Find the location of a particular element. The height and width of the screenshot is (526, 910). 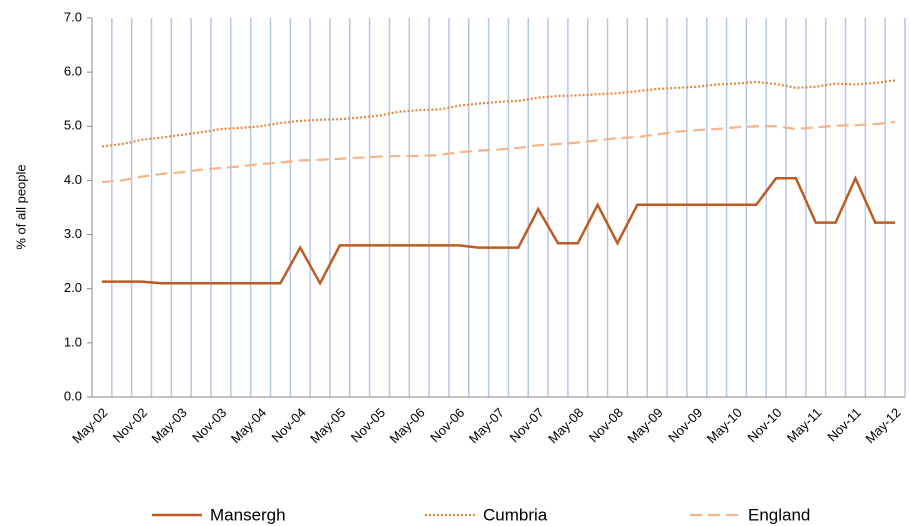

y-axis-label: % of all people is located at coordinates (20, 206).